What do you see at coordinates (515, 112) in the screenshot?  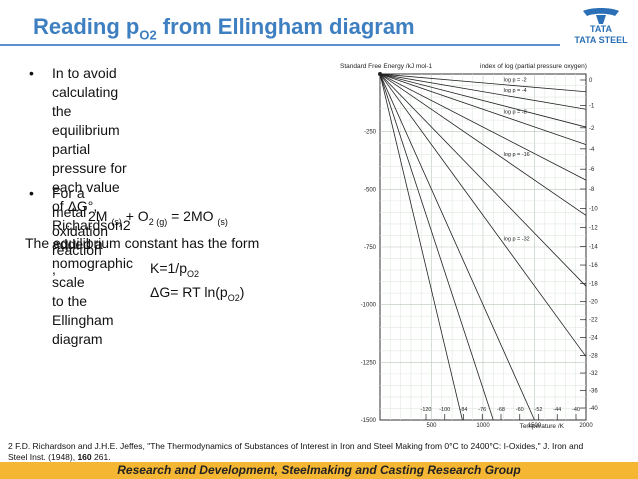 I see `series-label: log p = -8` at bounding box center [515, 112].